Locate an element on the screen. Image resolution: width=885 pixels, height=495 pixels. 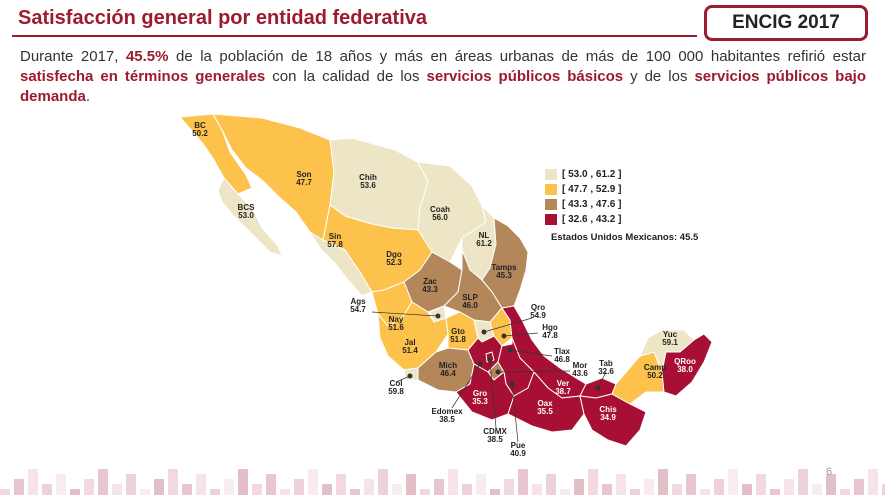
state-qroo is located at coordinates (687, 365).